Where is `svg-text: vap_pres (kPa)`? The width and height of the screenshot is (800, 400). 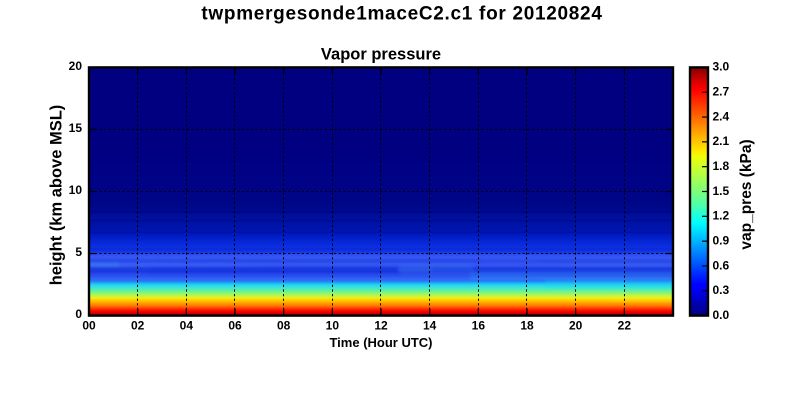
svg-text: vap_pres (kPa) is located at coordinates (746, 194).